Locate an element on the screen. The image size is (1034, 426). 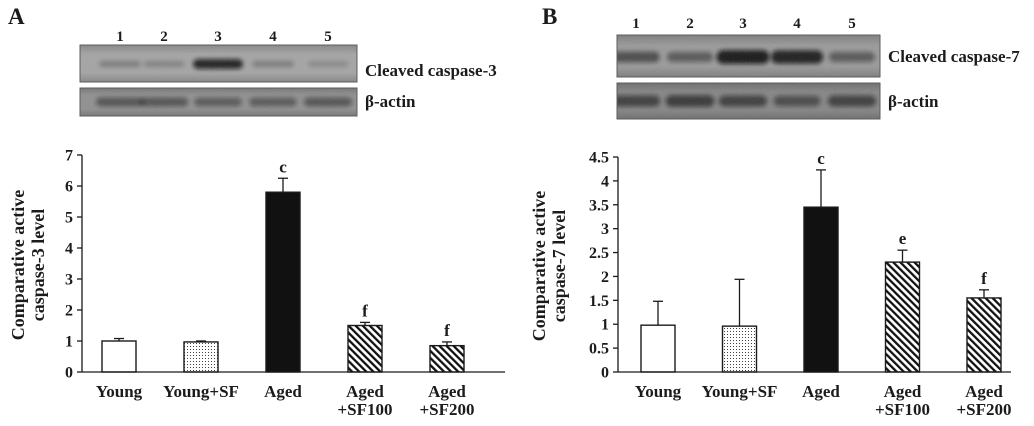
panel-b-y-tick-label: 2.5 is located at coordinates (599, 253).